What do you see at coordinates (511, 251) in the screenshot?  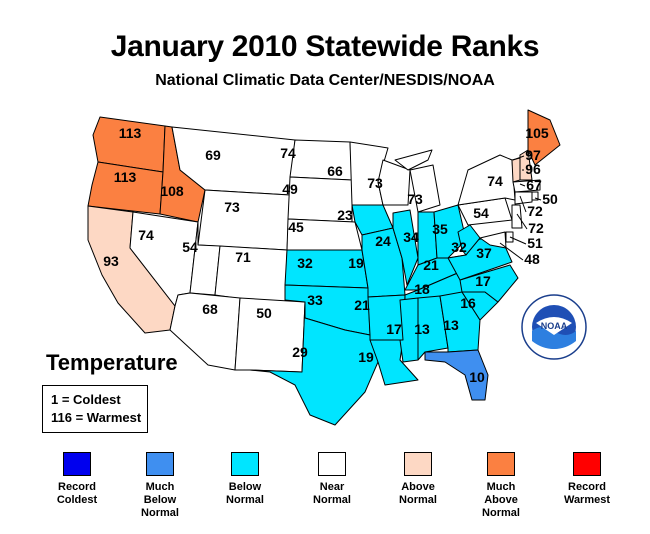 I see `leader-line-md` at bounding box center [511, 251].